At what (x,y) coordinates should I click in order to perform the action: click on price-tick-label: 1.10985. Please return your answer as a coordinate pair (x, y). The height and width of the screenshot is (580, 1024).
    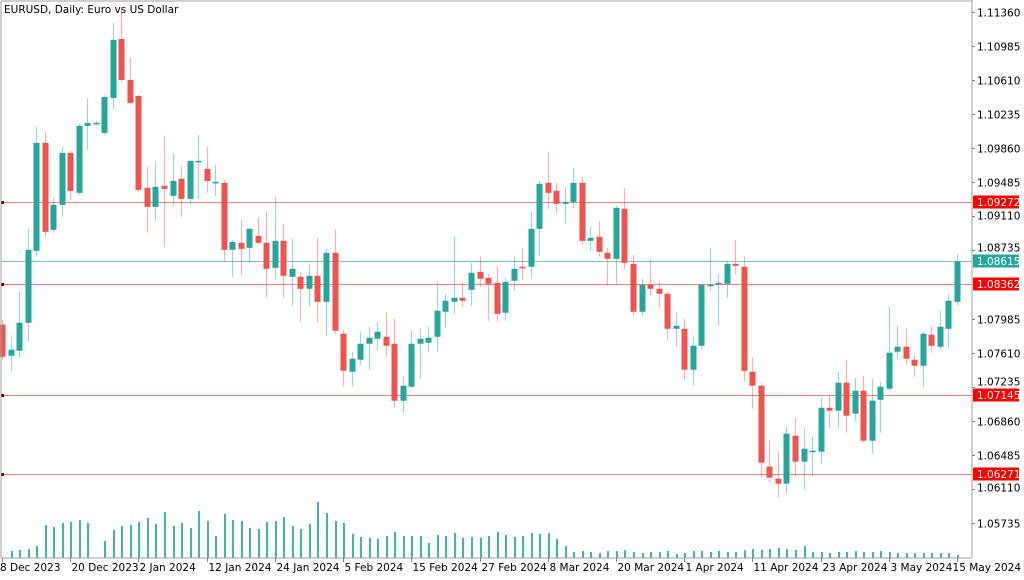
    Looking at the image, I should click on (998, 48).